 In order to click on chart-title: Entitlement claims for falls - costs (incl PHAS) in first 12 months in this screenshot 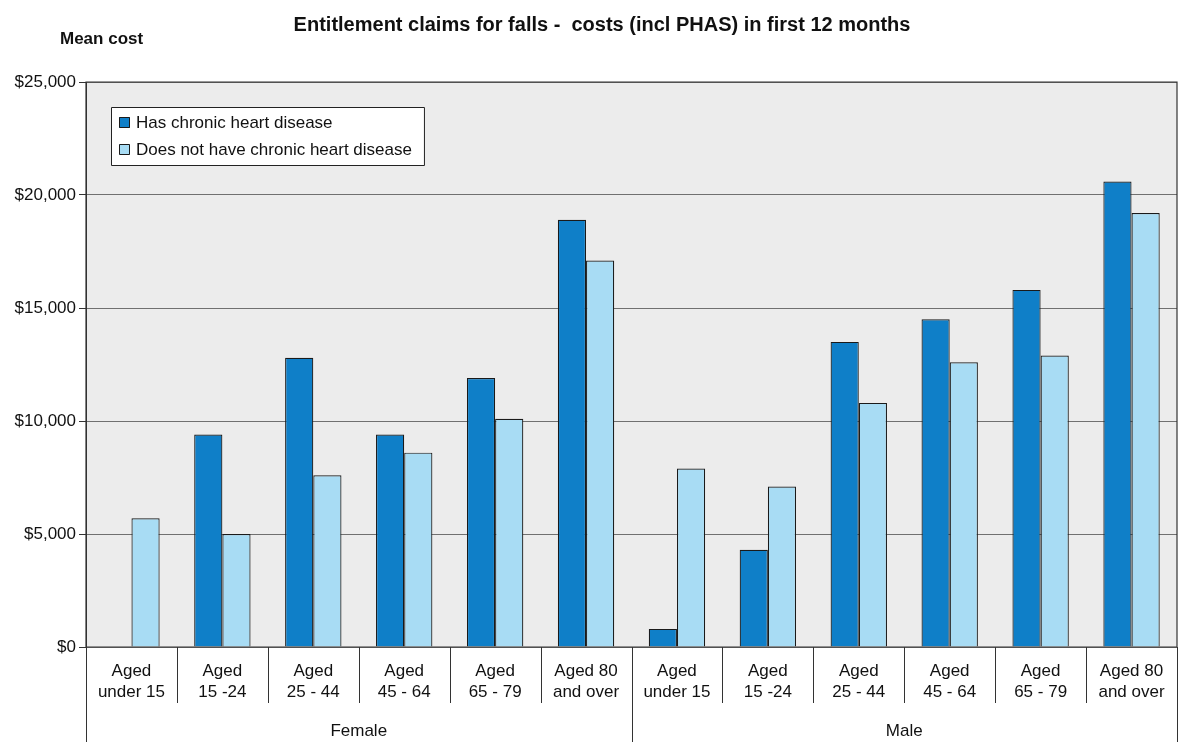, I will do `click(602, 23)`.